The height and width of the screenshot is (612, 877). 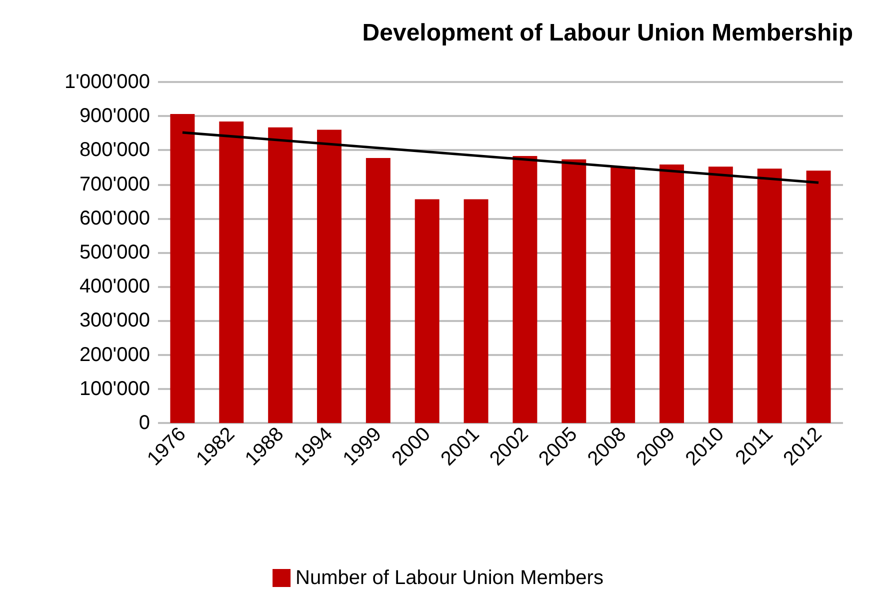 What do you see at coordinates (450, 578) in the screenshot?
I see `legend-label: Number of Labour Union Members` at bounding box center [450, 578].